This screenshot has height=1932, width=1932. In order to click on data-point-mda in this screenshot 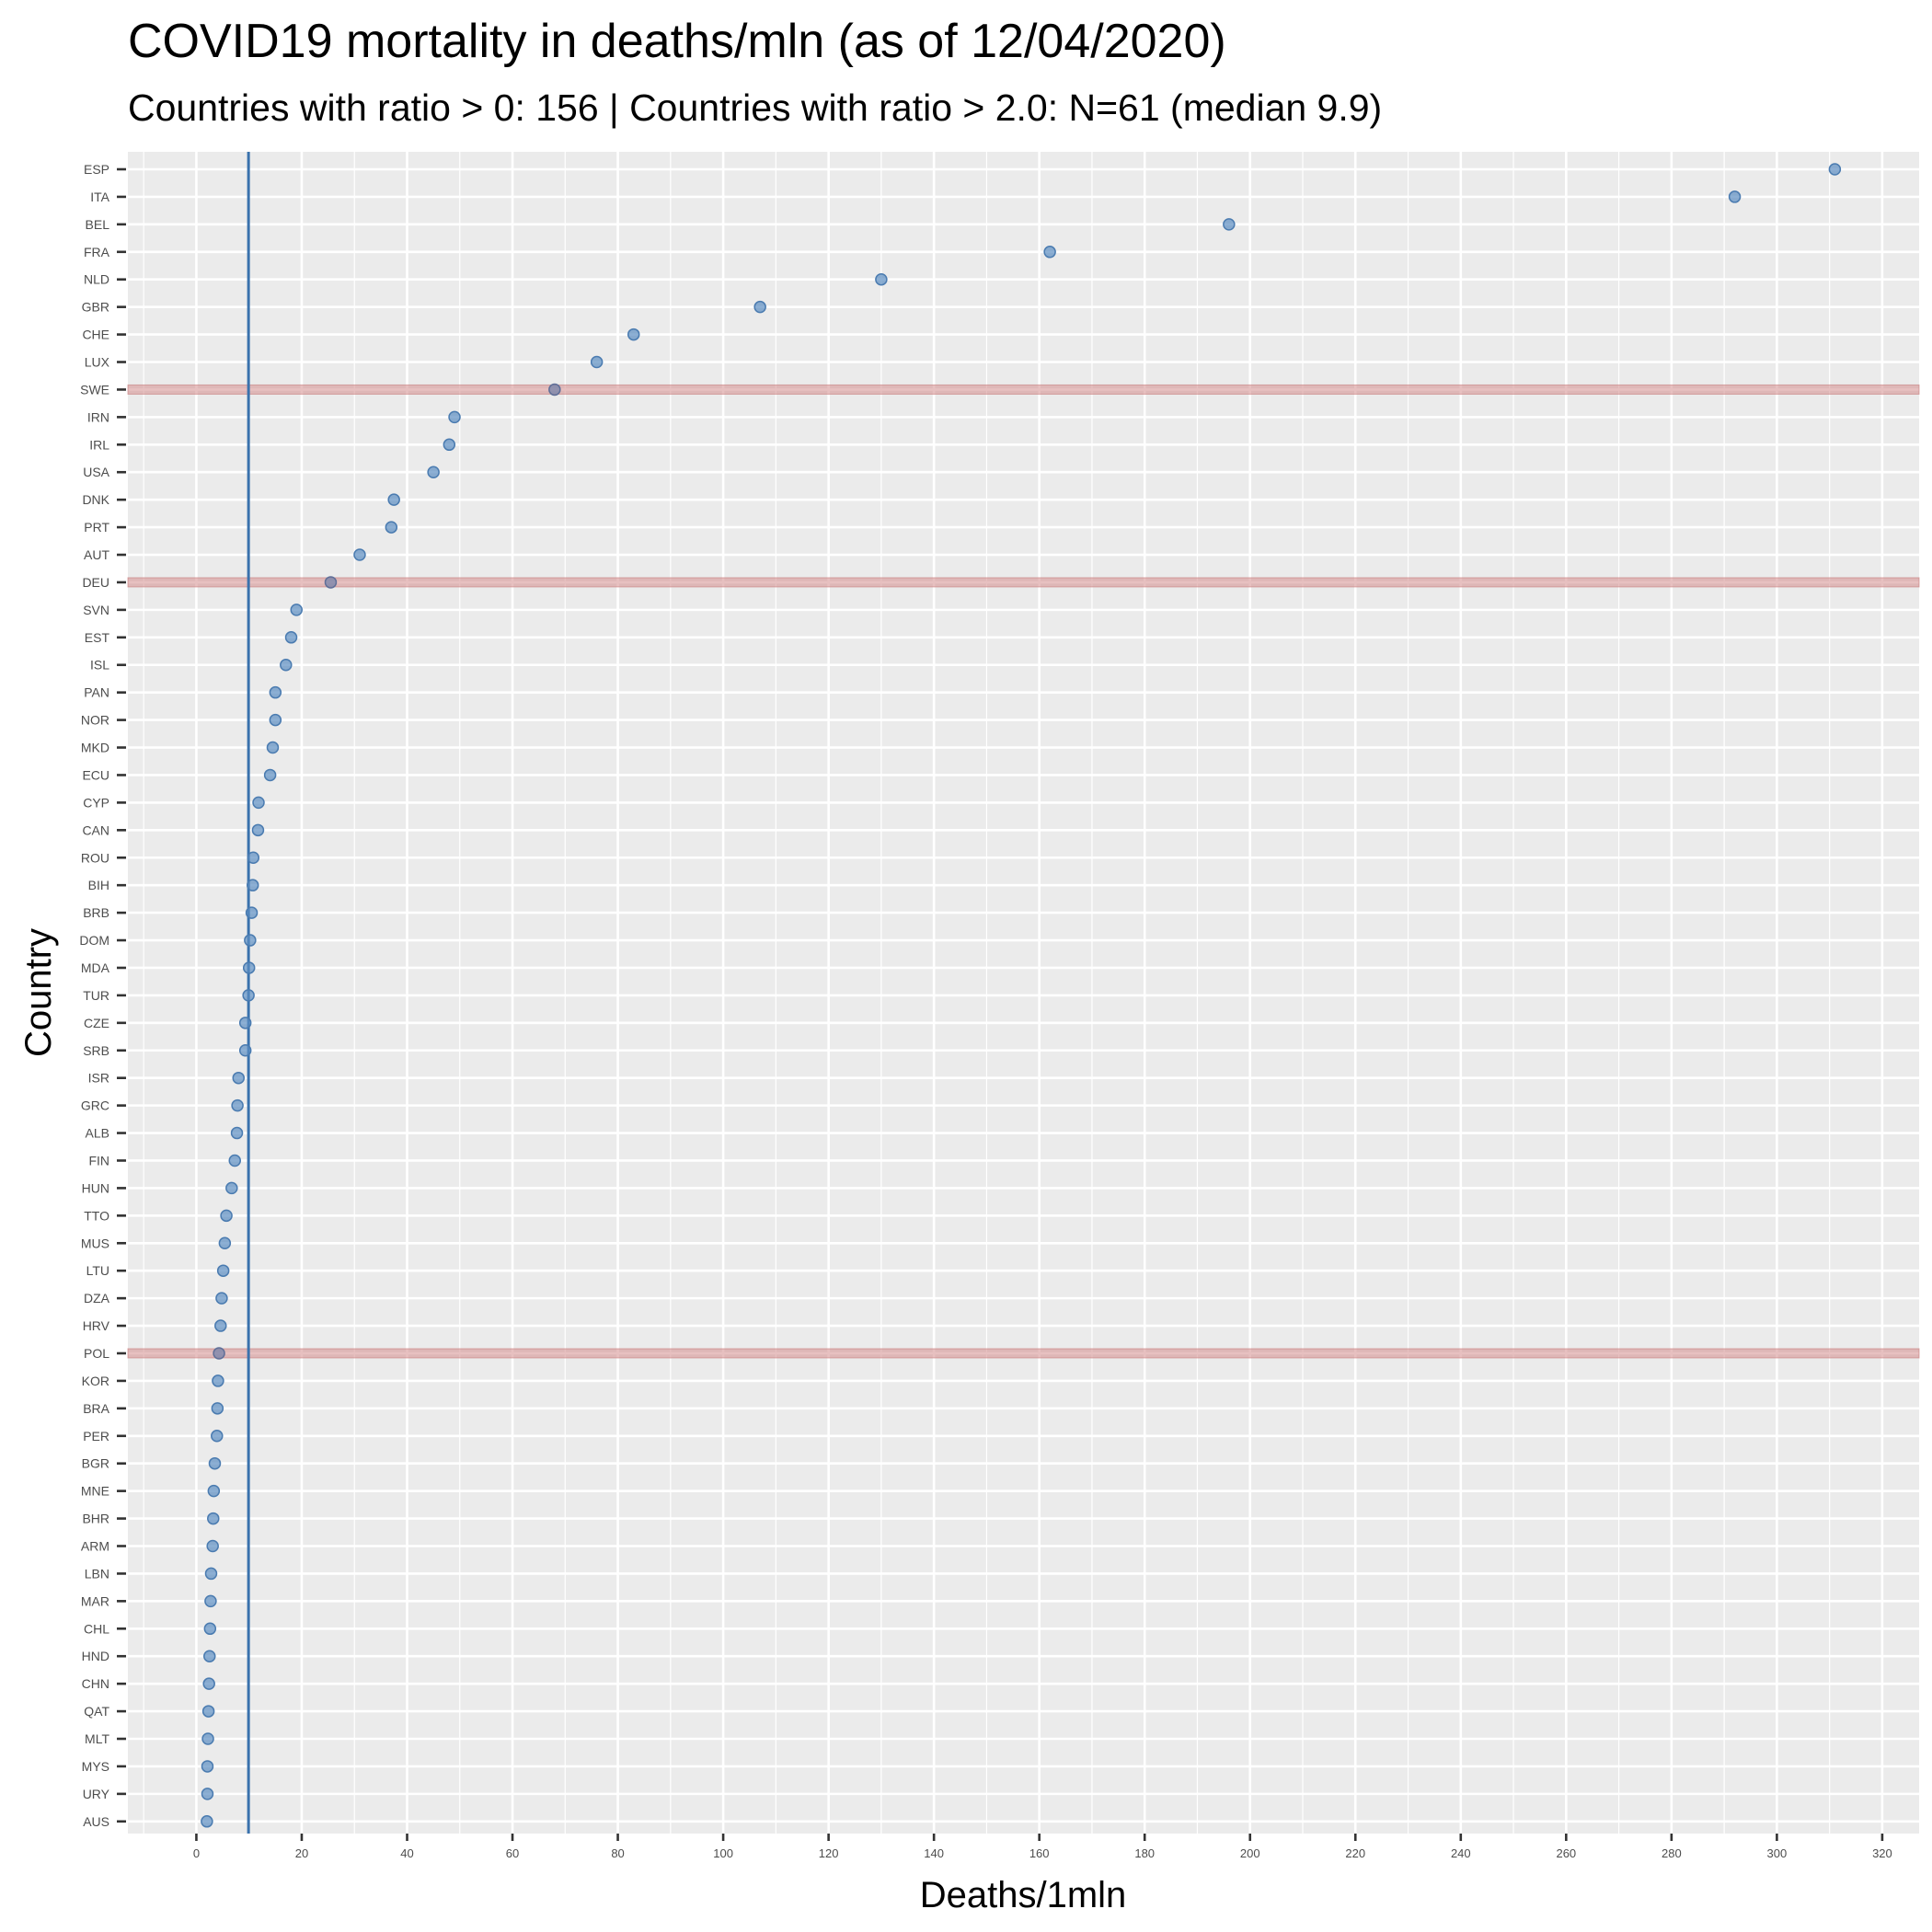, I will do `click(249, 968)`.